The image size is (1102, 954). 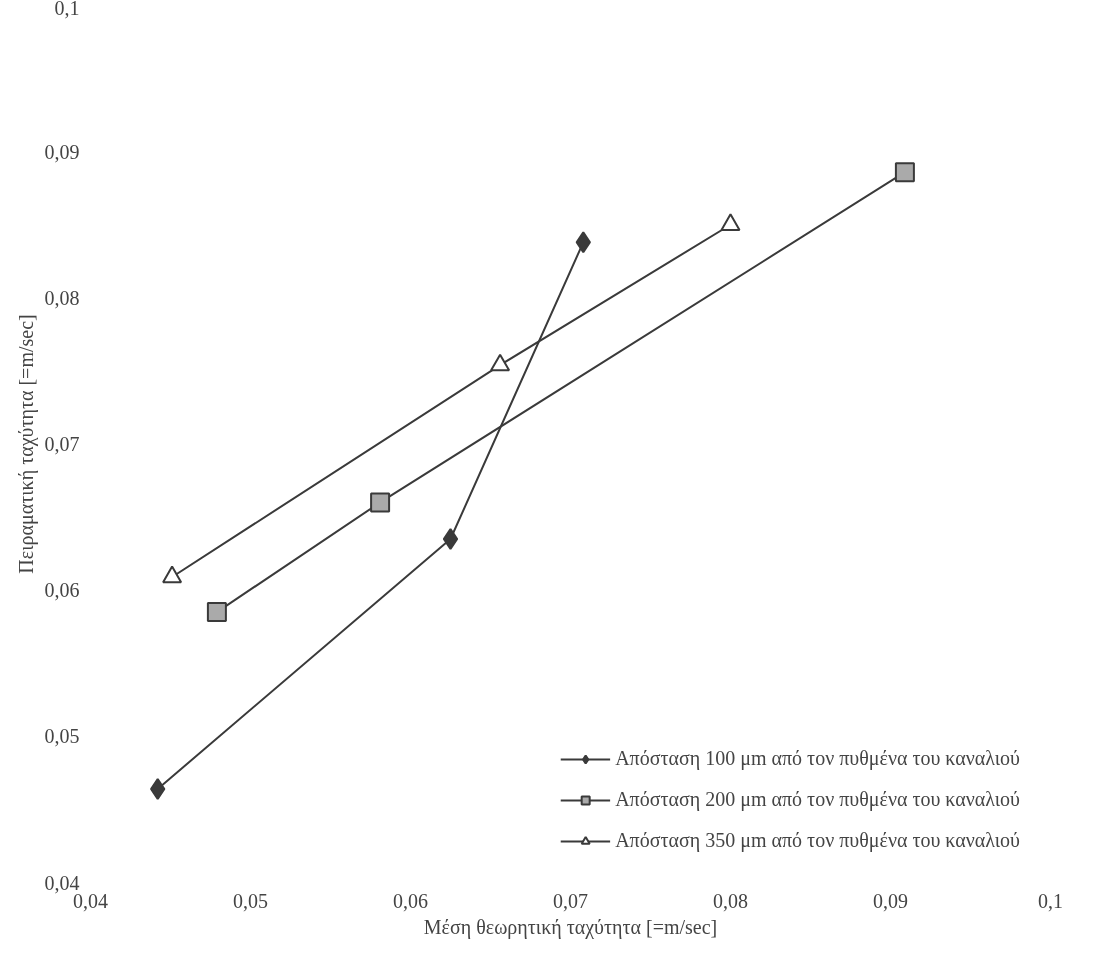 What do you see at coordinates (62, 151) in the screenshot?
I see `y-tick-label: 0,09` at bounding box center [62, 151].